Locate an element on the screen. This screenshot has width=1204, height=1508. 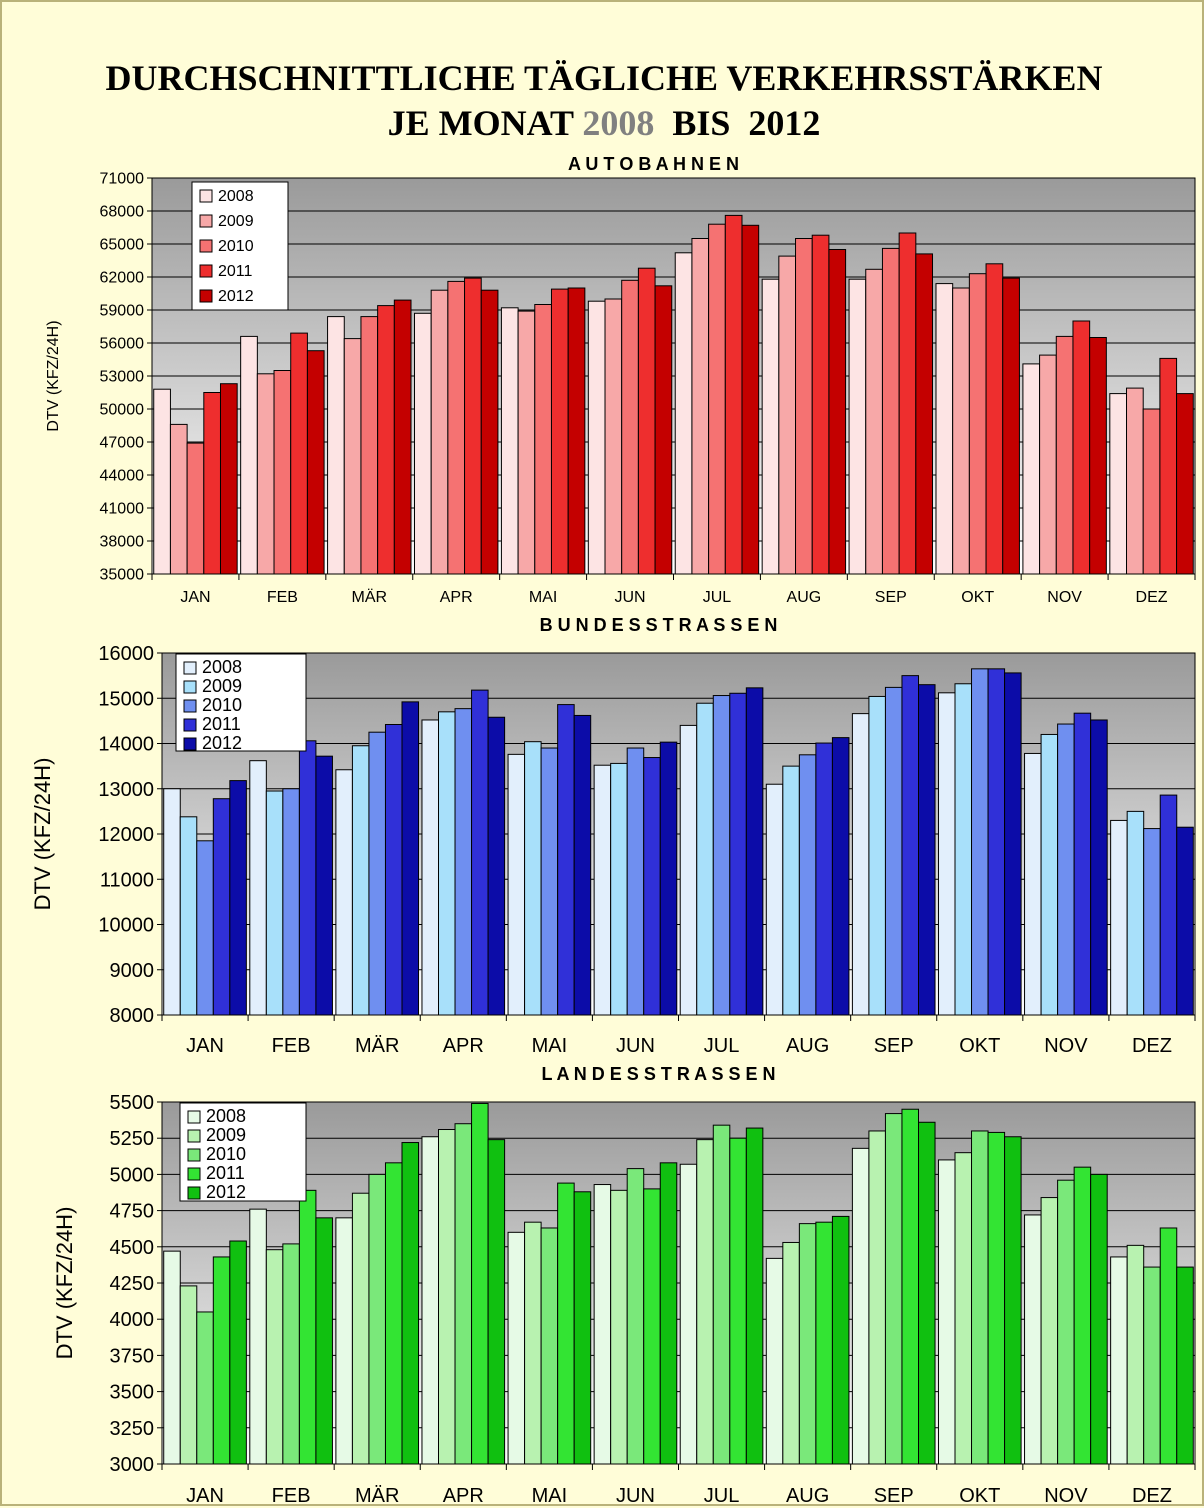
category-label: SEP is located at coordinates (894, 1046).